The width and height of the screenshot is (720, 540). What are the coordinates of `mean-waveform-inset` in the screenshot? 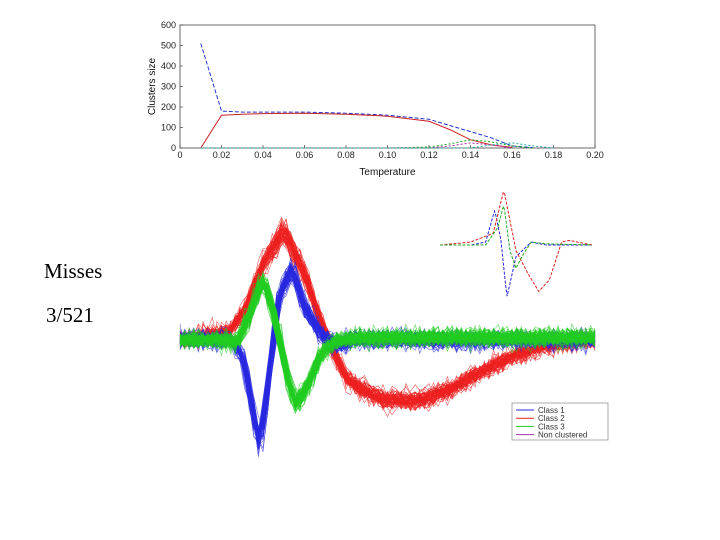 It's located at (516, 243).